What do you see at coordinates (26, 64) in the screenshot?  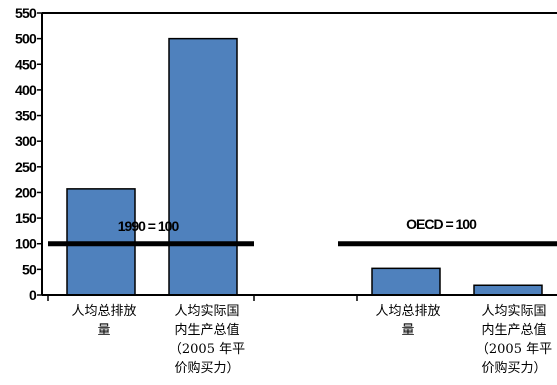 I see `y-tick-label: 450` at bounding box center [26, 64].